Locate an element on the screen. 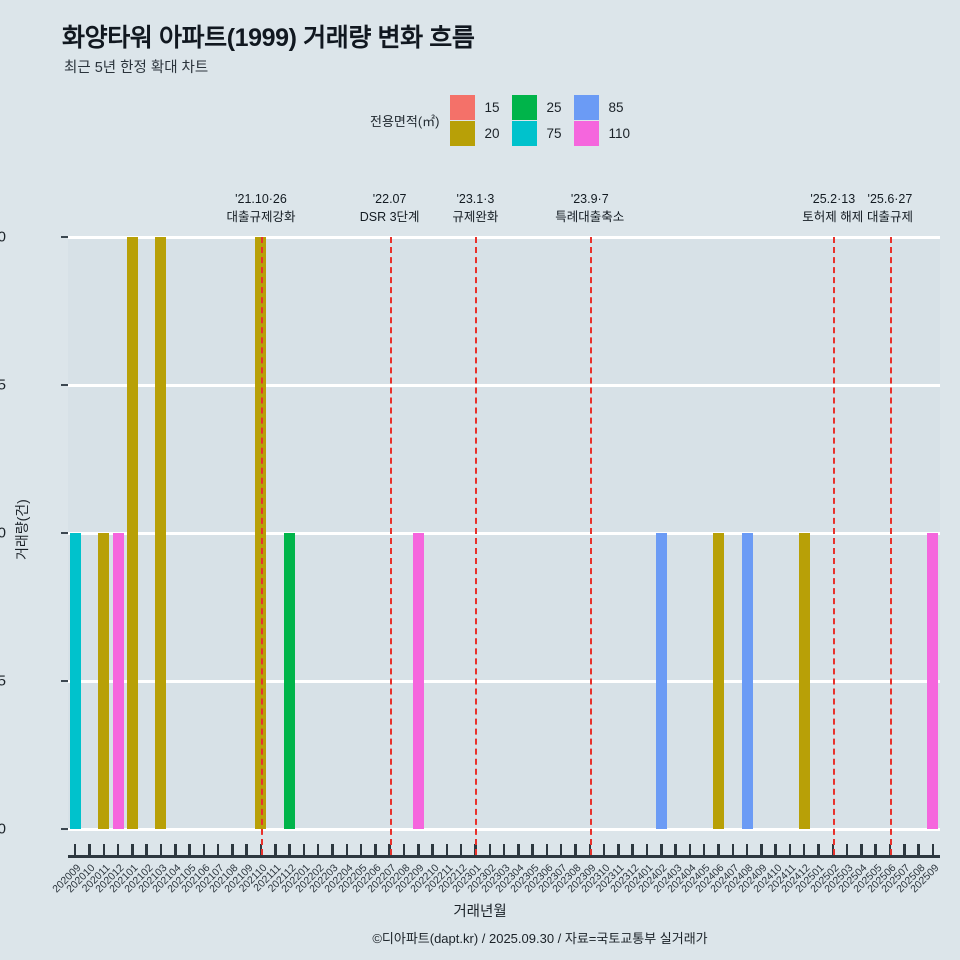 This screenshot has height=960, width=960. event-label: 특례대출축소 is located at coordinates (590, 217).